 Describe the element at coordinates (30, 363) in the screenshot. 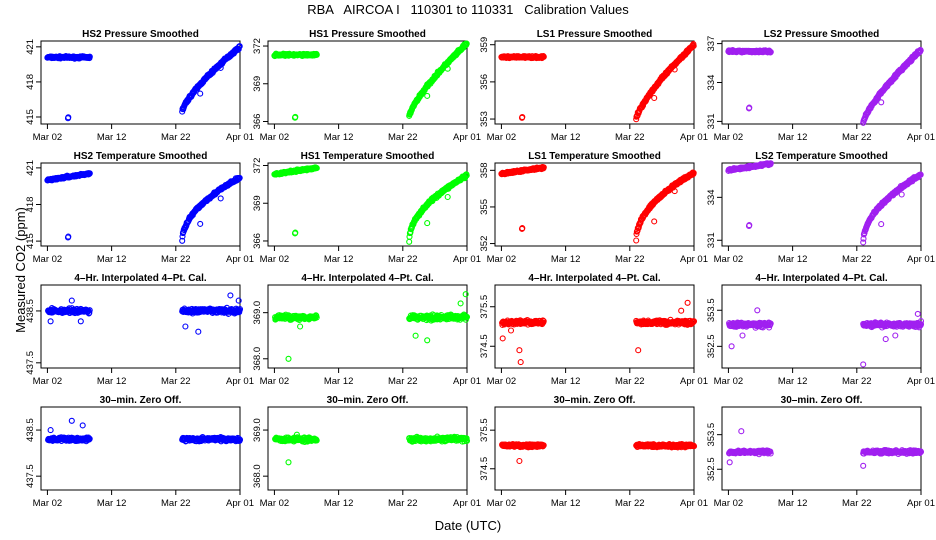

I see `y-tick-label: 437.5` at that location.